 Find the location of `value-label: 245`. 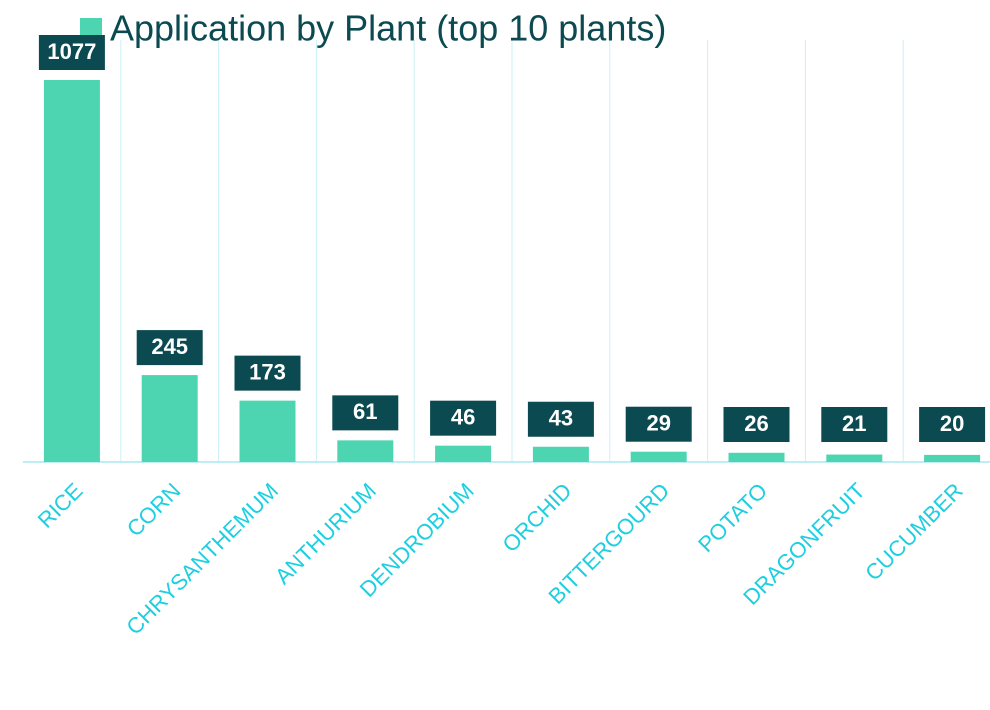

value-label: 245 is located at coordinates (169, 346).